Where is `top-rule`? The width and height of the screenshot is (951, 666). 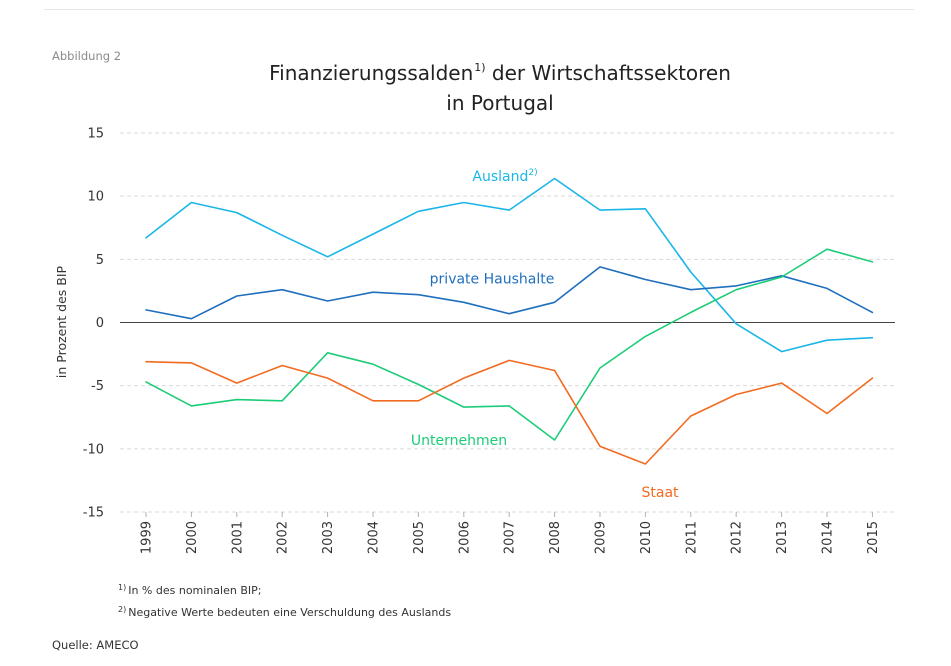 top-rule is located at coordinates (479, 9).